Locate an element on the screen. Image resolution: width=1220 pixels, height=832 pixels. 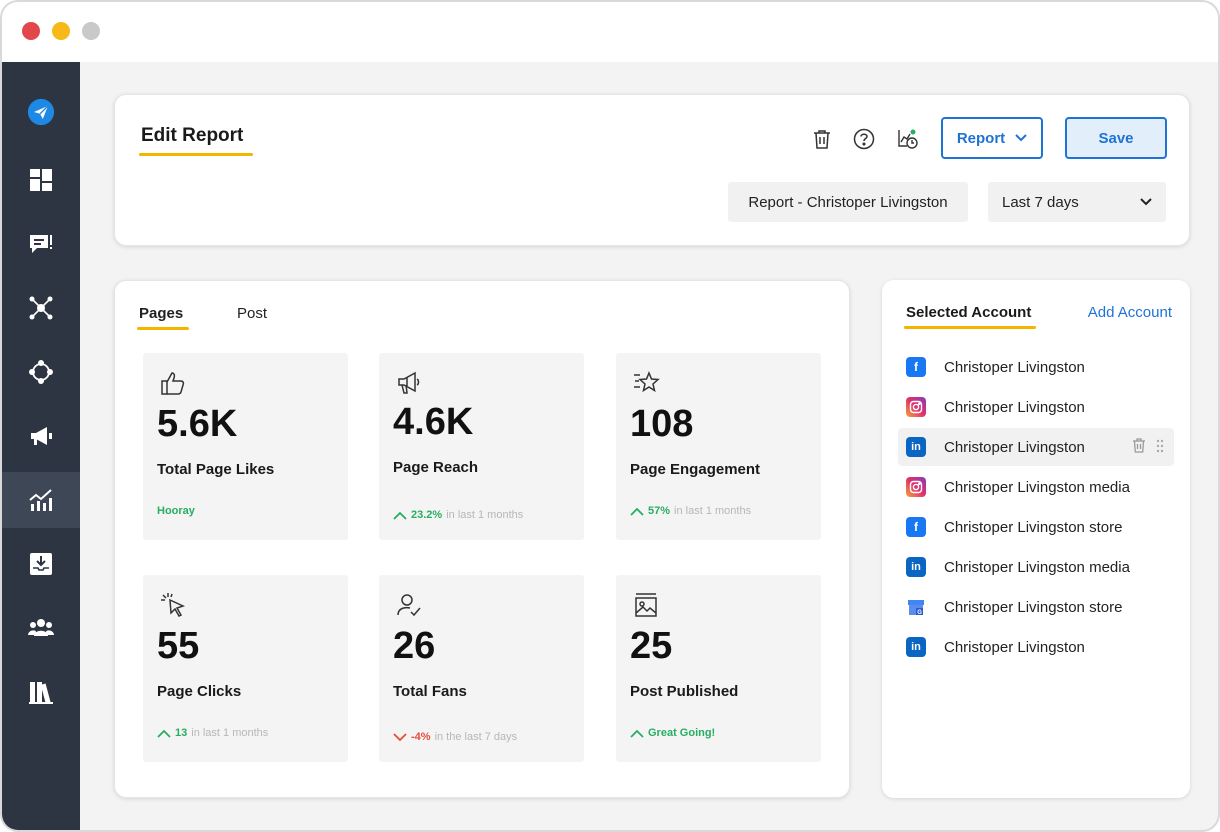
paper-plane-logo-icon is located at coordinates (41, 112).